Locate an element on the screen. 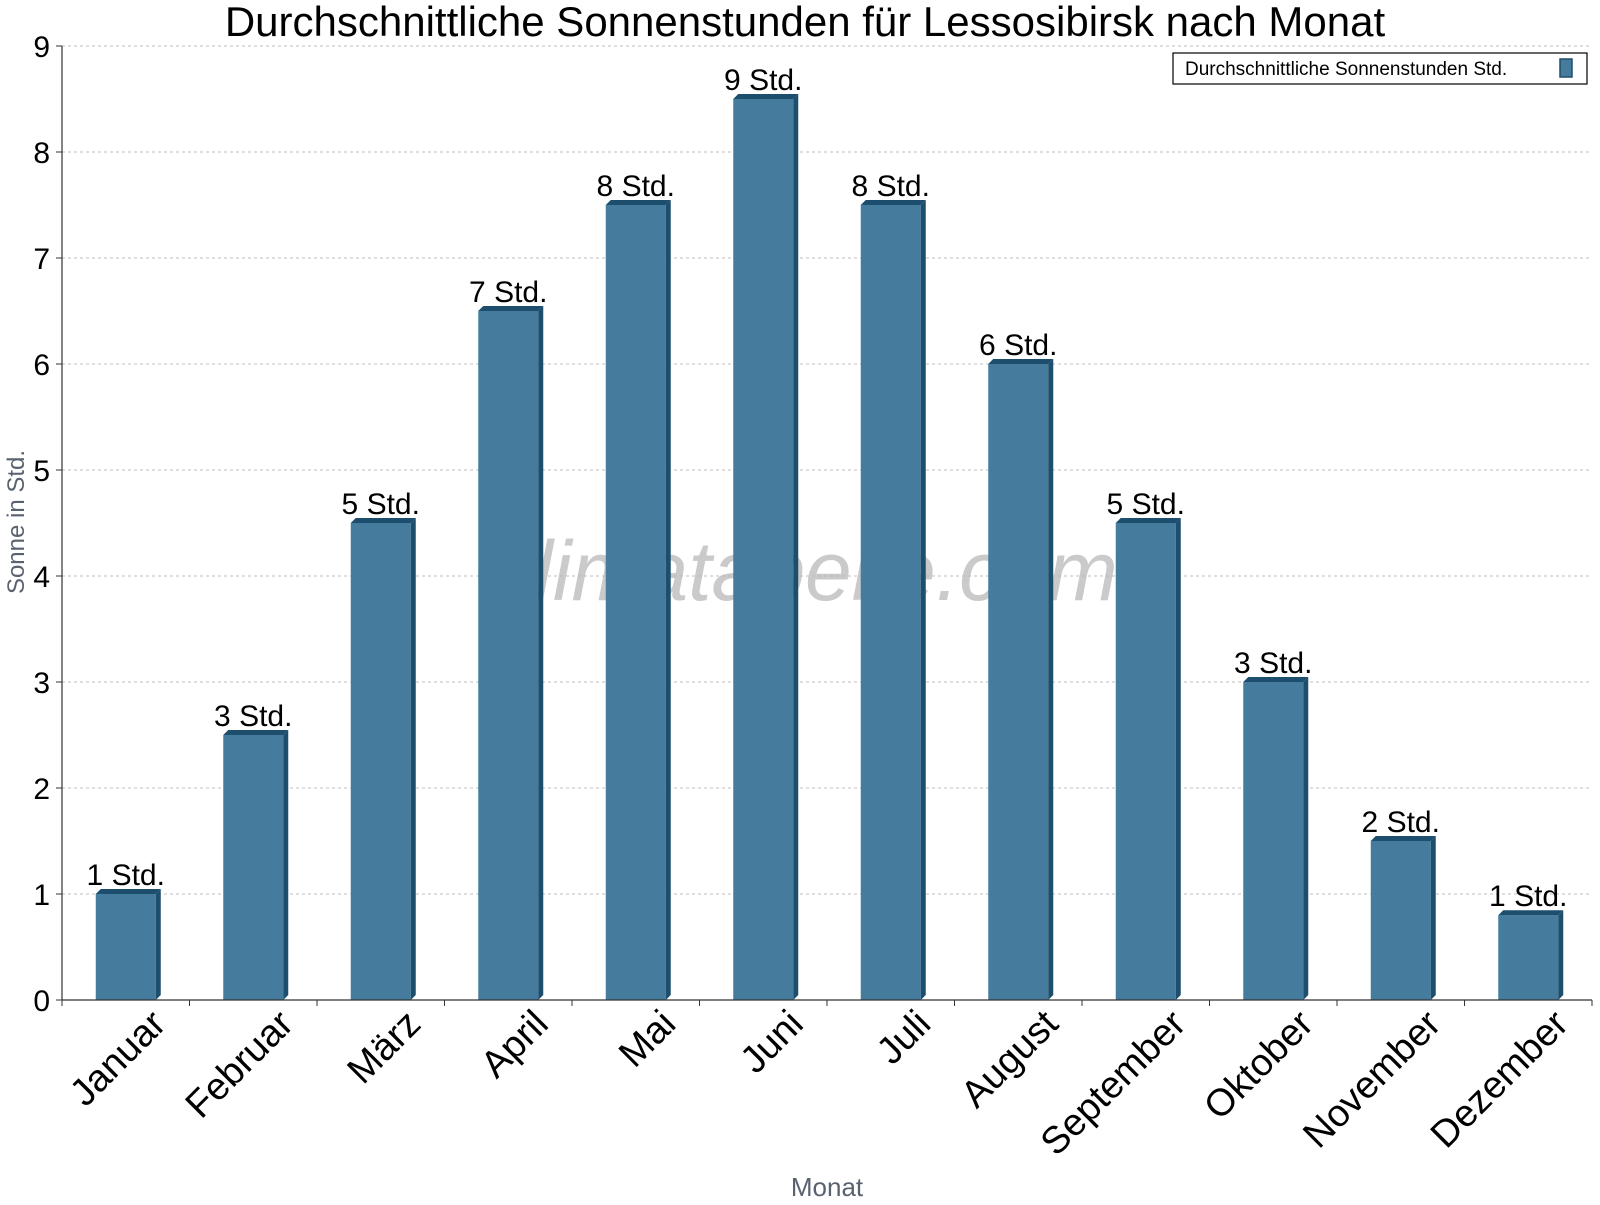  x-tick-label: Juni is located at coordinates (772, 1042).